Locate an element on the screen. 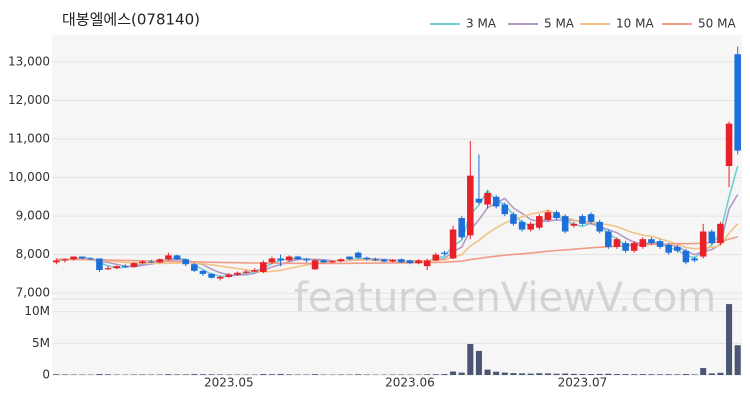 This screenshot has width=750, height=404. legend-label: 5 MA is located at coordinates (559, 24).